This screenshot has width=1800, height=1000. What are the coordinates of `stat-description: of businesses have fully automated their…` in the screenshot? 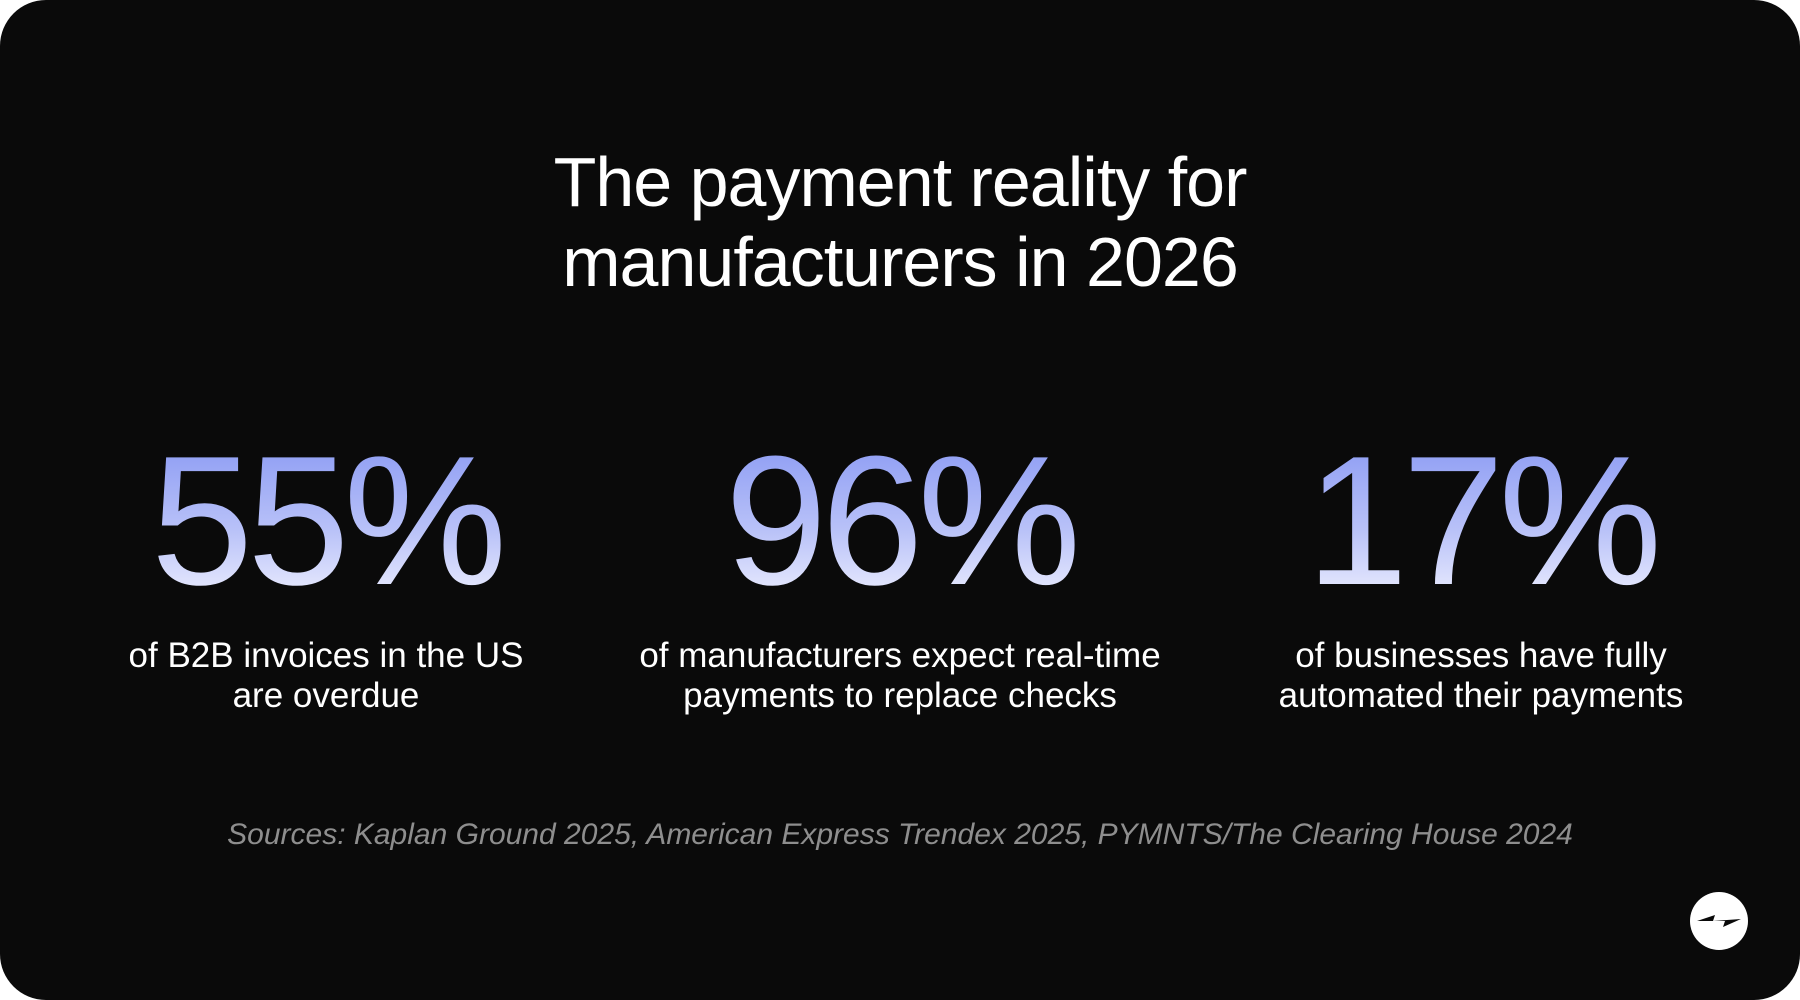 It's located at (1481, 675).